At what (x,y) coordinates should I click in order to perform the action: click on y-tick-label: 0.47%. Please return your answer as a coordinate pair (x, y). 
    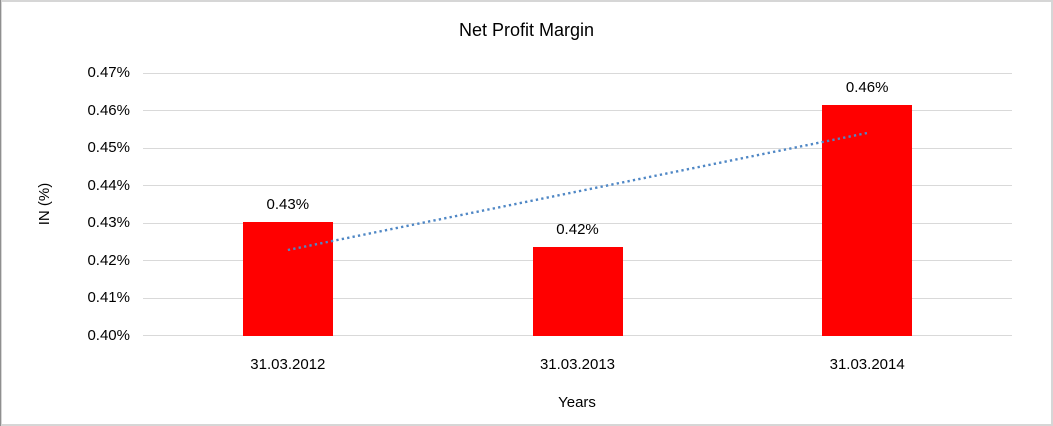
    Looking at the image, I should click on (108, 72).